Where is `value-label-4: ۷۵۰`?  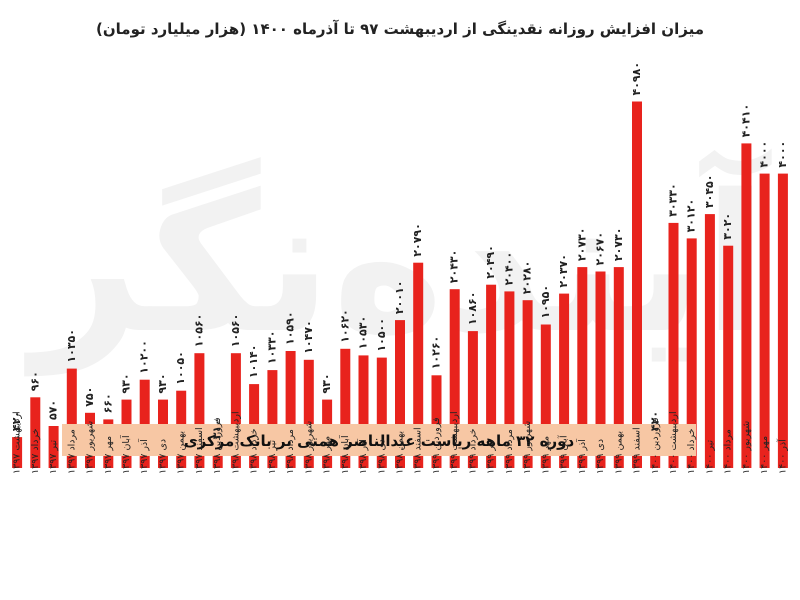
value-label-4: ۷۵۰ is located at coordinates (89, 397).